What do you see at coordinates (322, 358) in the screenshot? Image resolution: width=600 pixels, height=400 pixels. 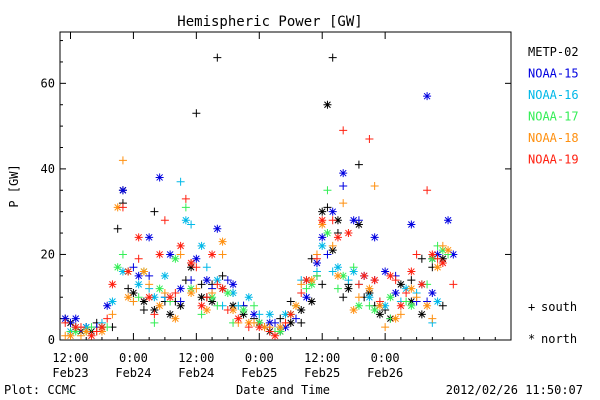 I see `x-tick-label-time: 12:00` at bounding box center [322, 358].